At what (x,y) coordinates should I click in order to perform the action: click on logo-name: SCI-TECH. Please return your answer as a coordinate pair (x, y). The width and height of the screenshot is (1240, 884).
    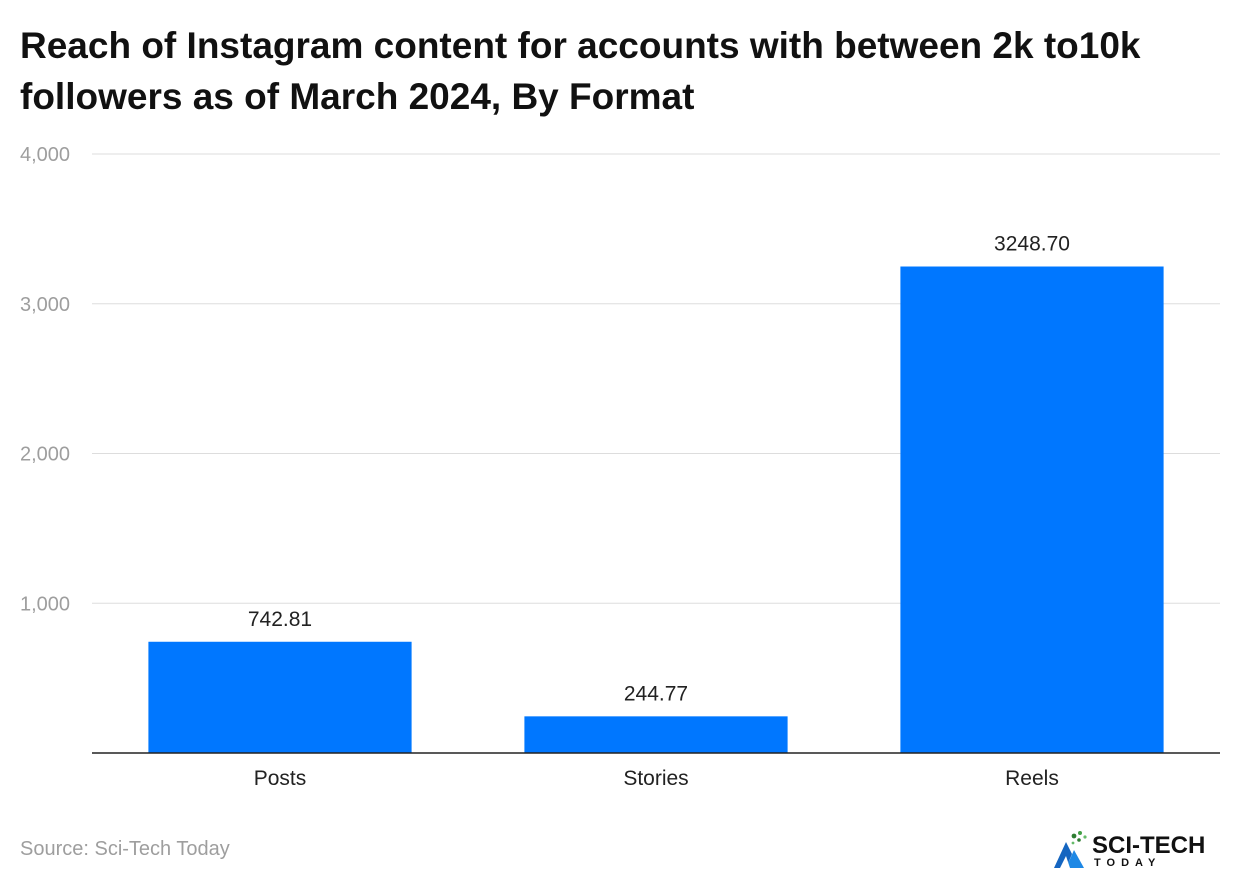
    Looking at the image, I should click on (1149, 845).